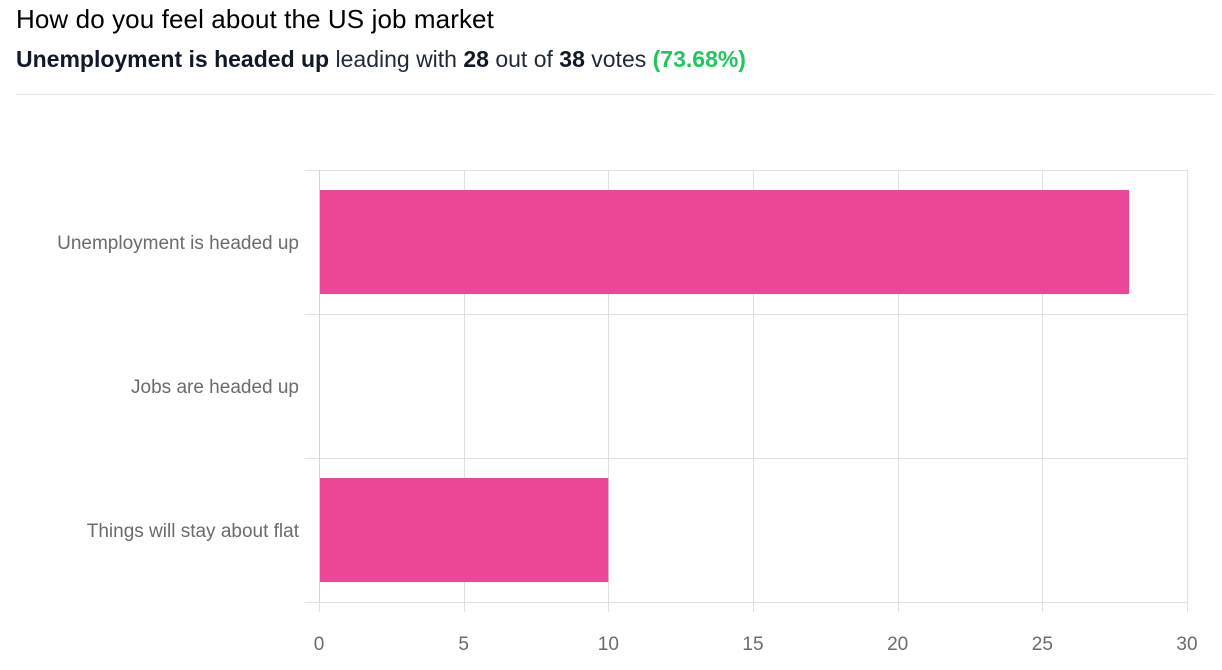 This screenshot has height=670, width=1222. Describe the element at coordinates (463, 644) in the screenshot. I see `x-tick-label: 5` at that location.